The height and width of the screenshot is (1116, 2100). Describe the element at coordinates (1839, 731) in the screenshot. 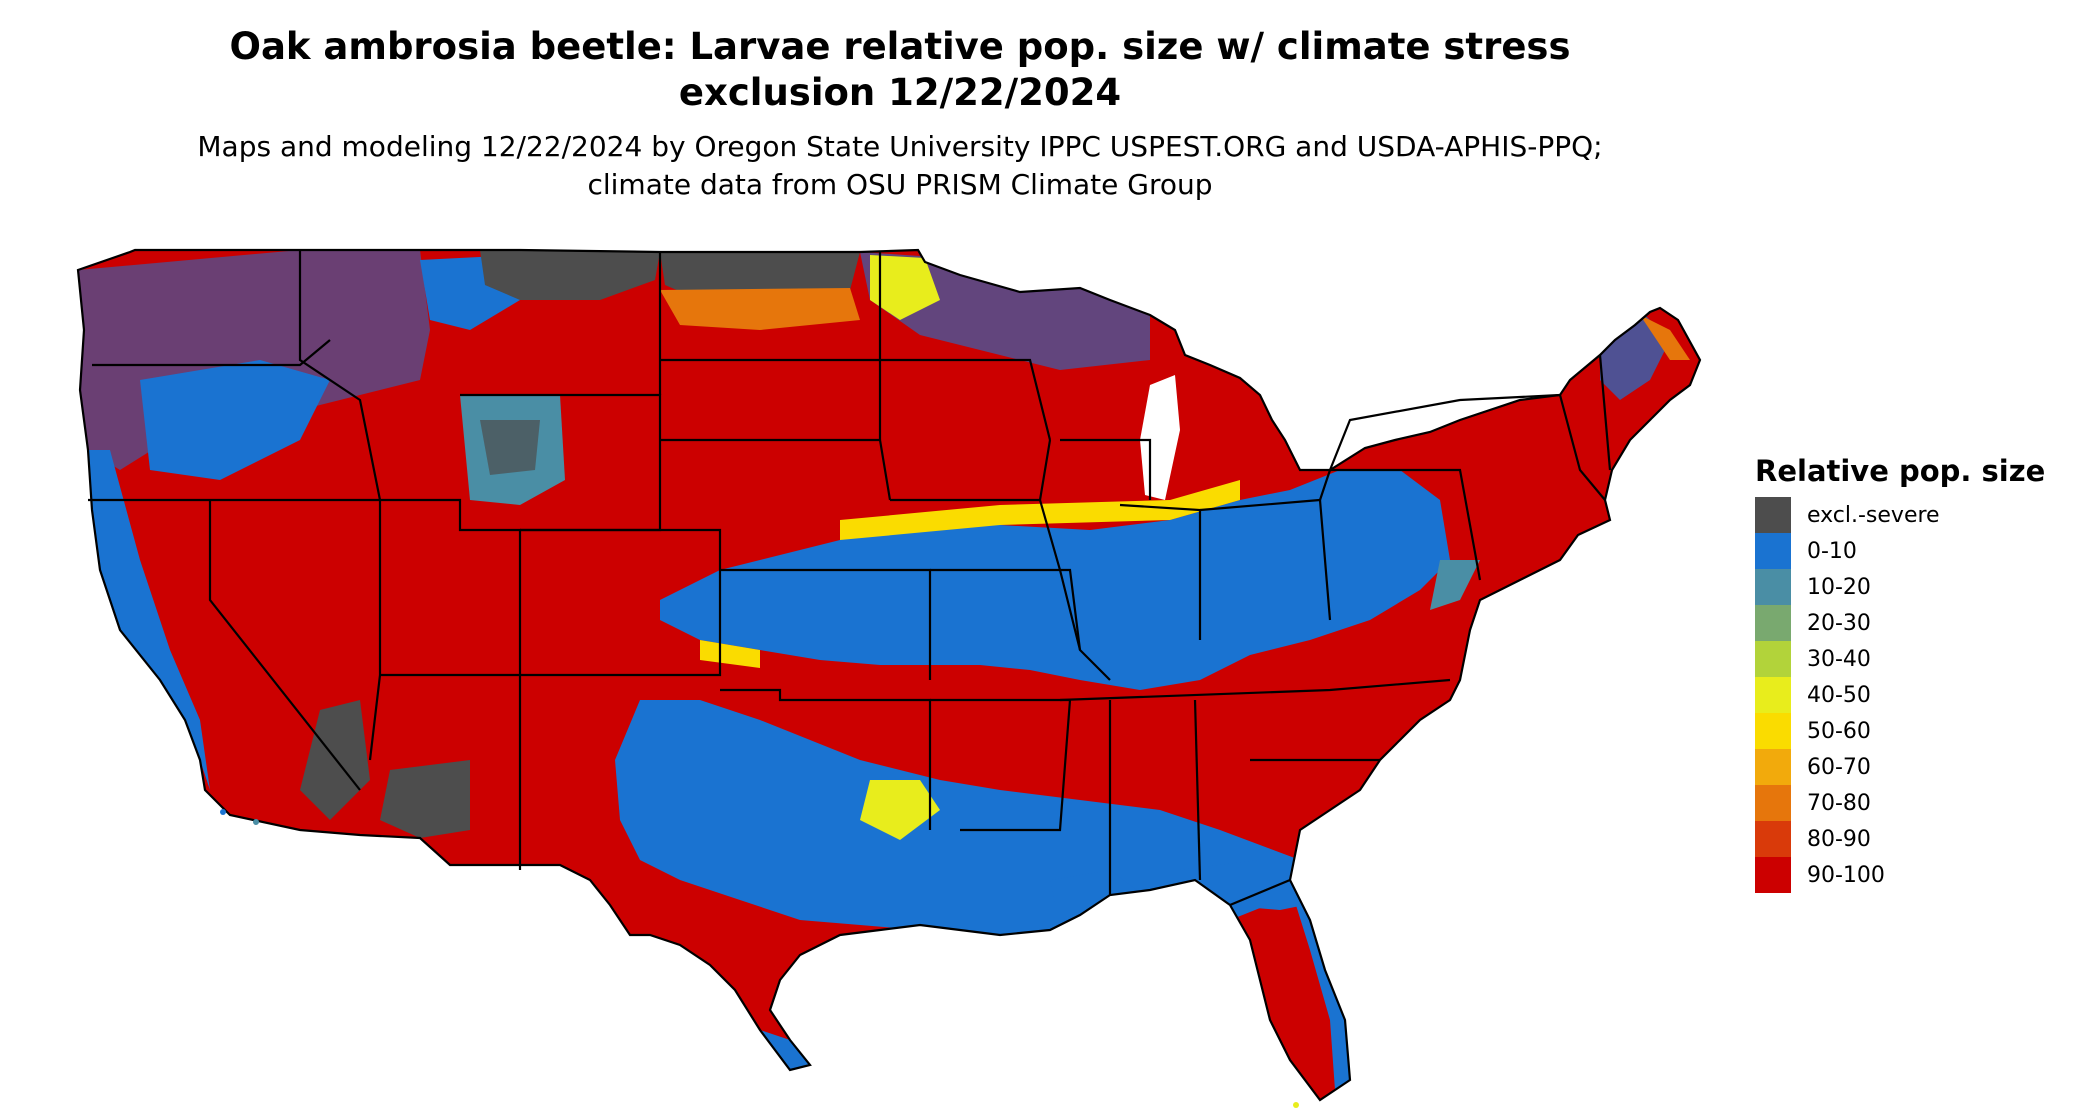

I see `legend-label: 50-60` at that location.